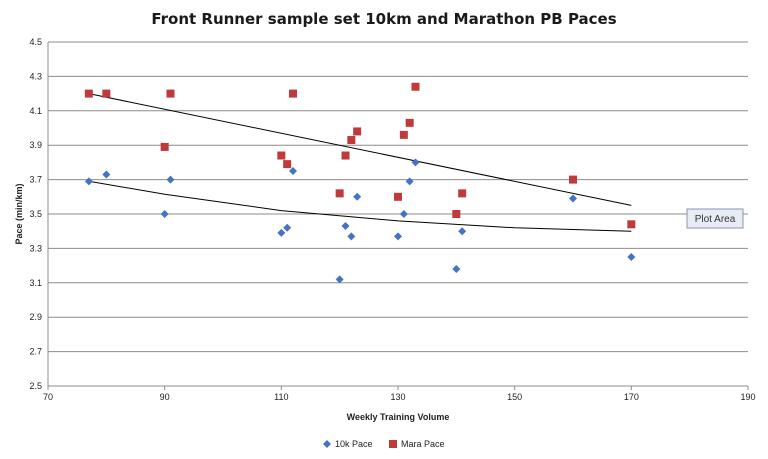 The width and height of the screenshot is (768, 459). I want to click on legend-marker-10k, so click(327, 444).